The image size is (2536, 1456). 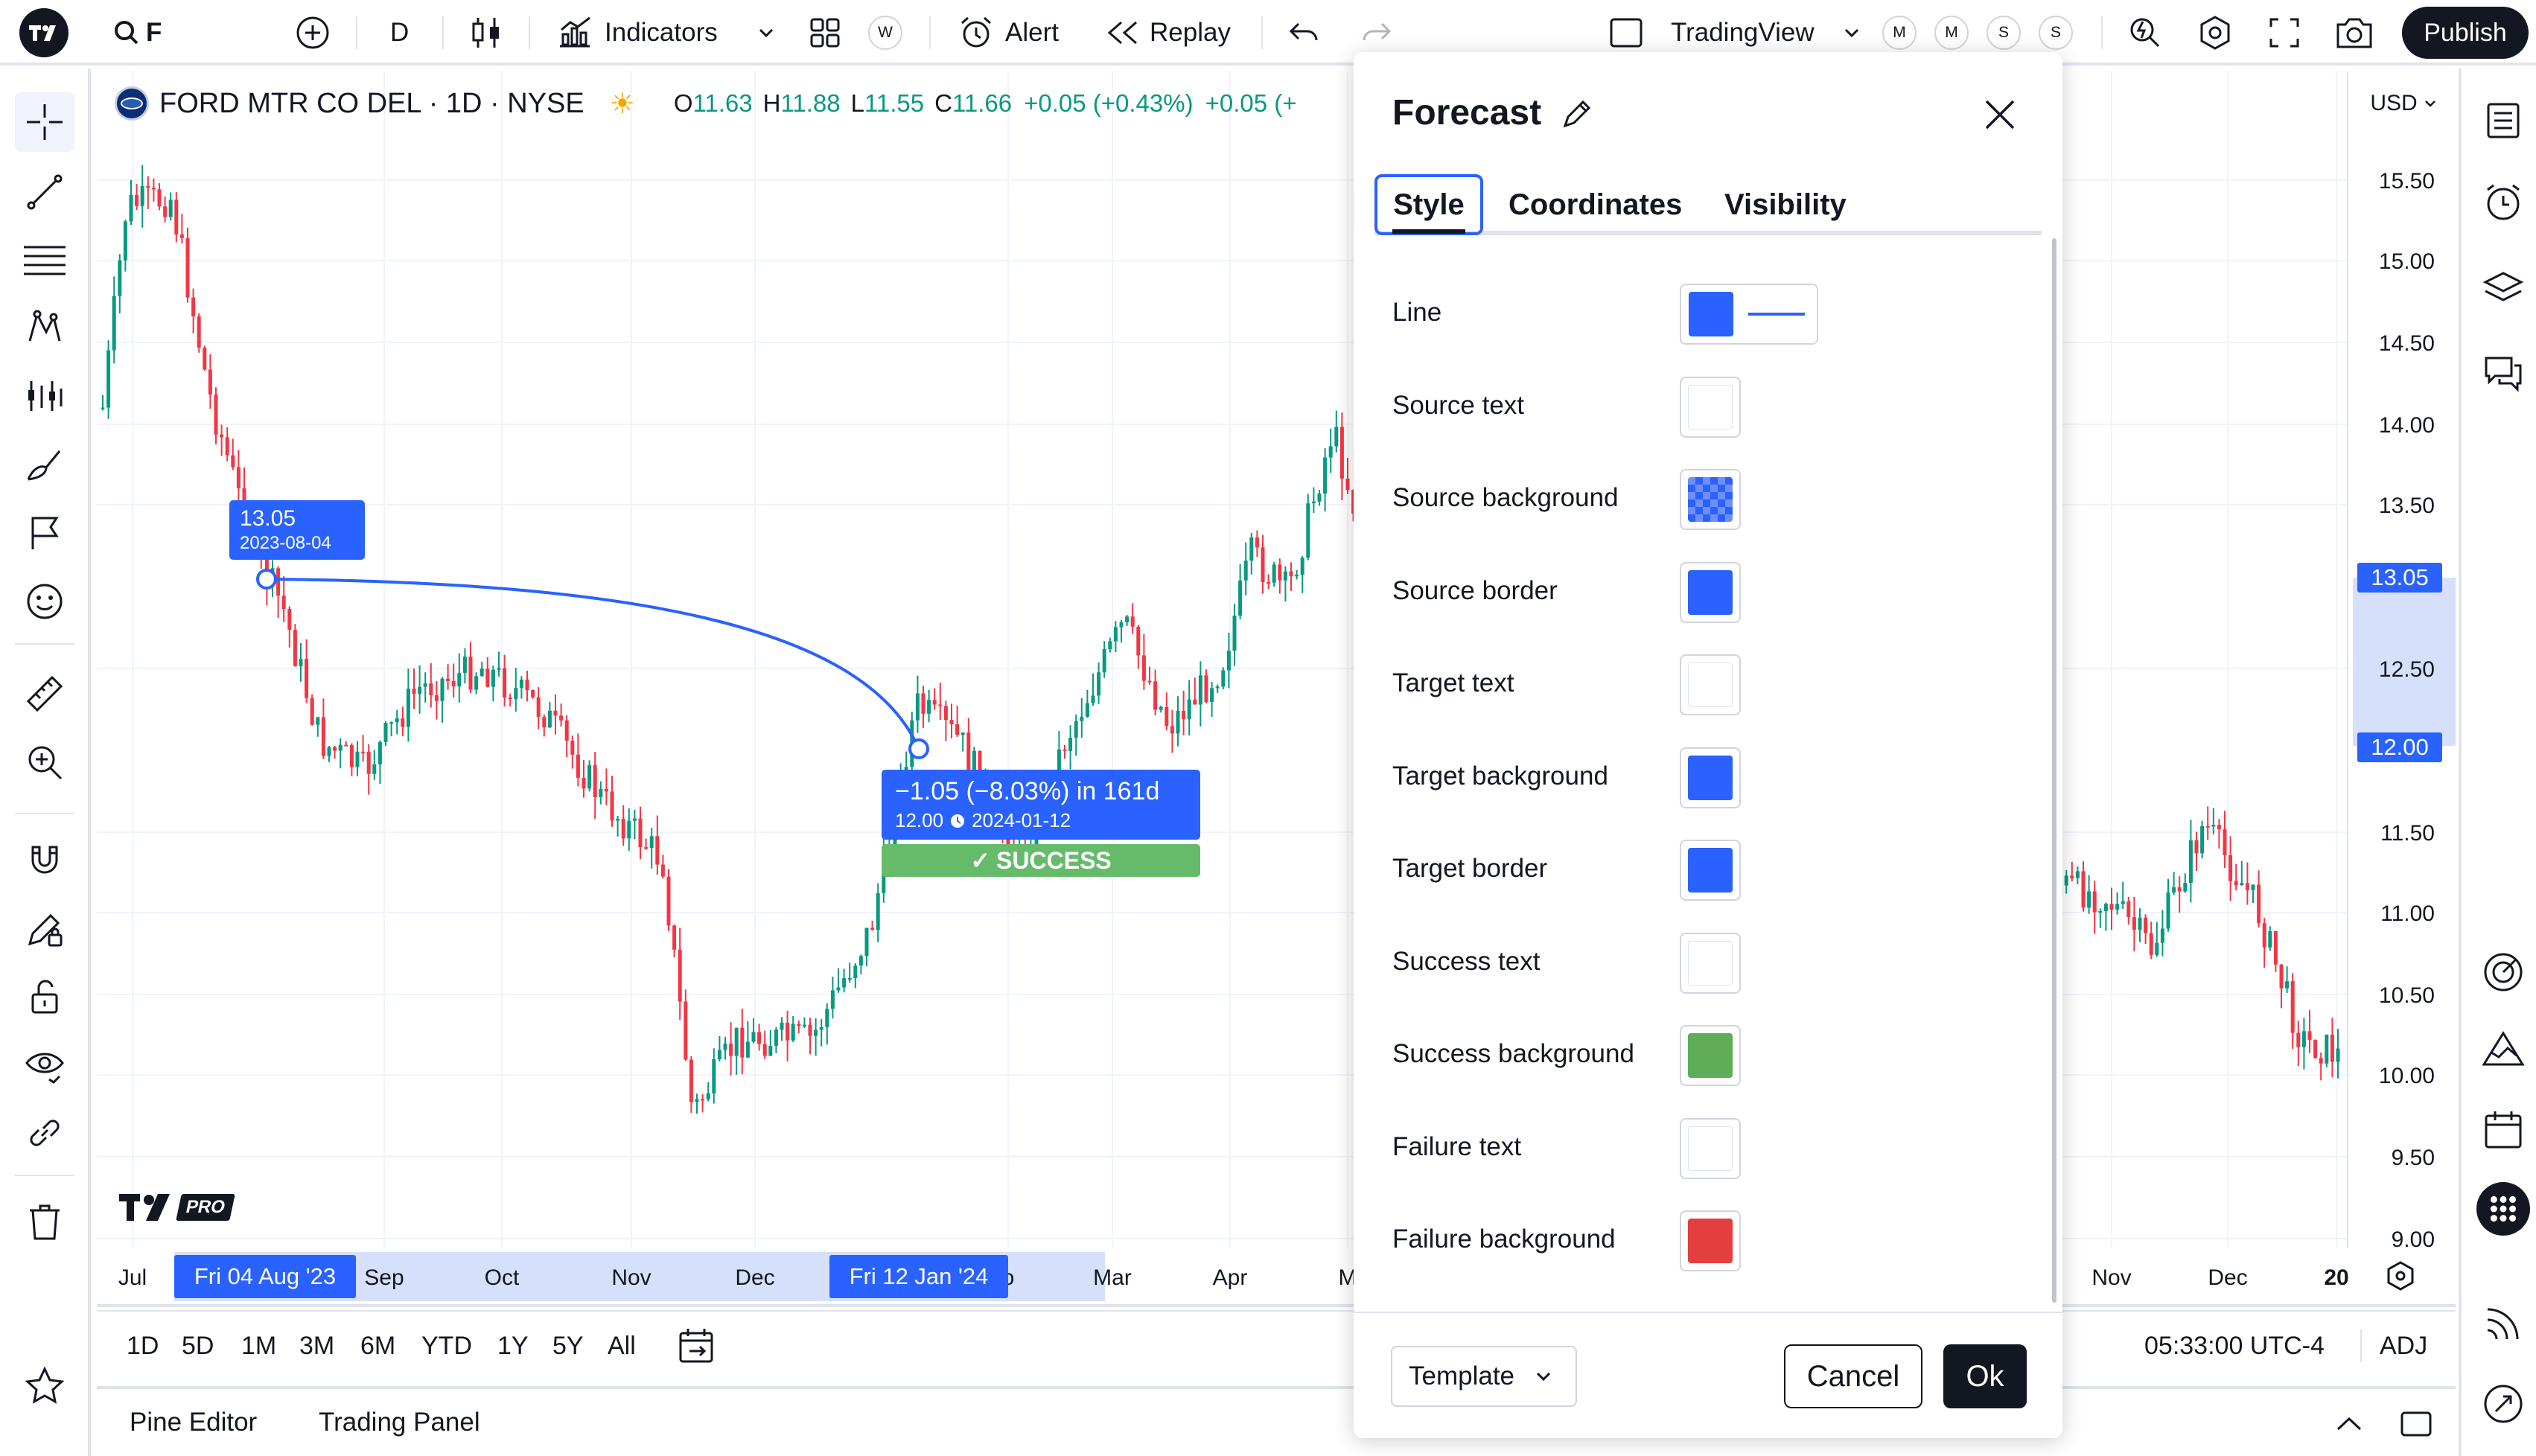 What do you see at coordinates (2234, 1346) in the screenshot?
I see `timezone-button: 05:33:00 UTC-4` at bounding box center [2234, 1346].